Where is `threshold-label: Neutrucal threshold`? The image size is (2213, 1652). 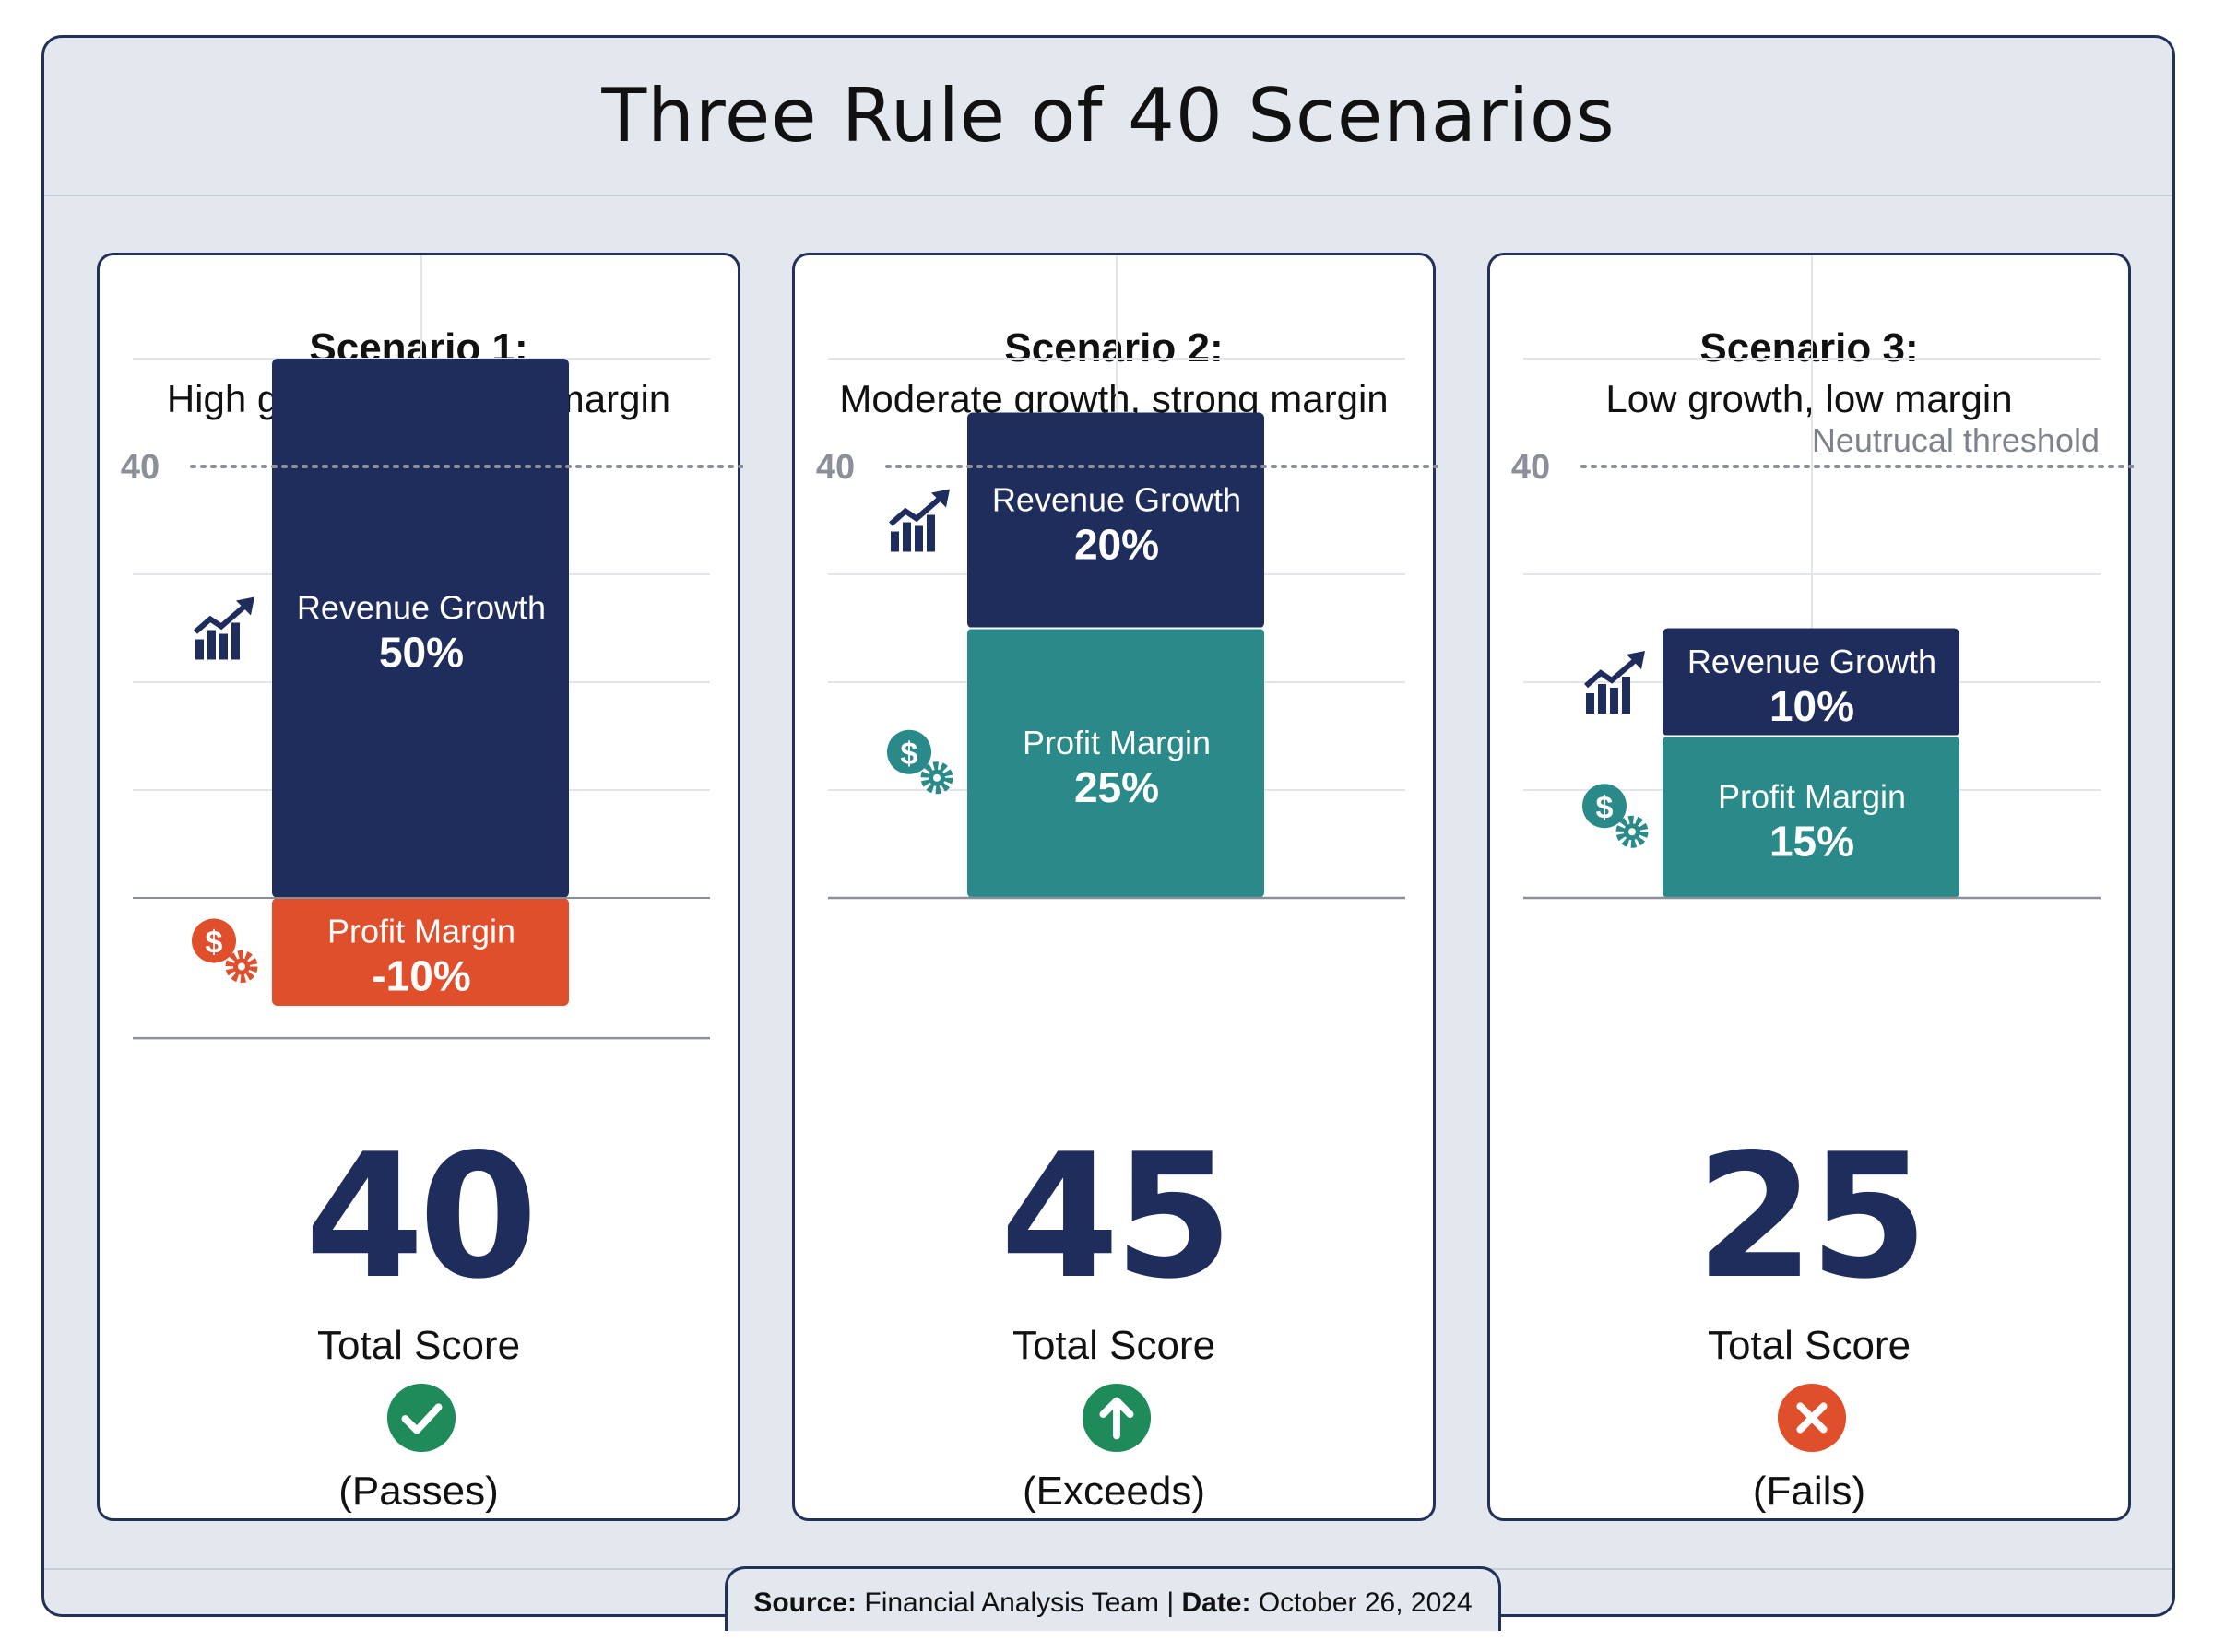
threshold-label: Neutrucal threshold is located at coordinates (1956, 440).